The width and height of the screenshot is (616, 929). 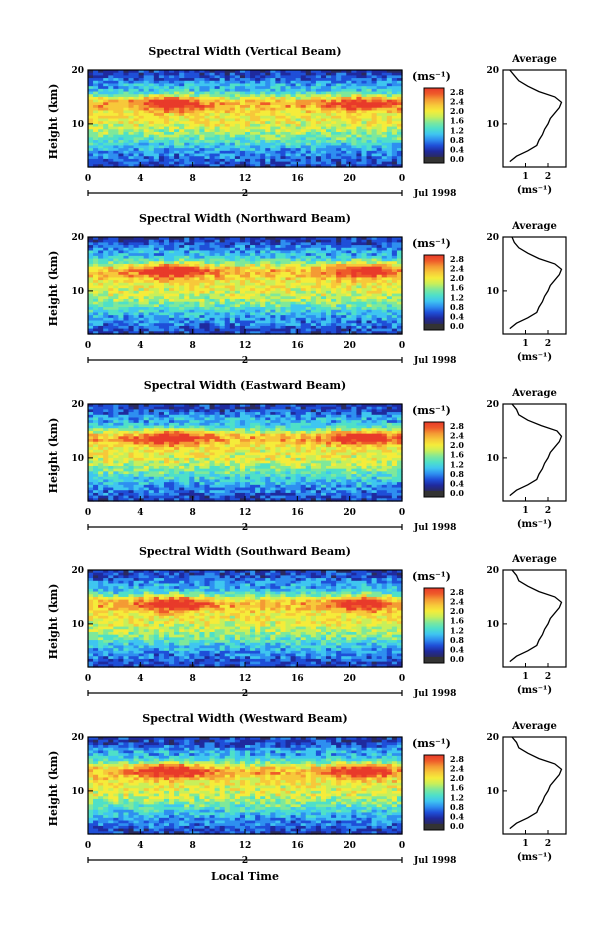 What do you see at coordinates (457, 278) in the screenshot?
I see `colorbar-tick-label: 2.0` at bounding box center [457, 278].